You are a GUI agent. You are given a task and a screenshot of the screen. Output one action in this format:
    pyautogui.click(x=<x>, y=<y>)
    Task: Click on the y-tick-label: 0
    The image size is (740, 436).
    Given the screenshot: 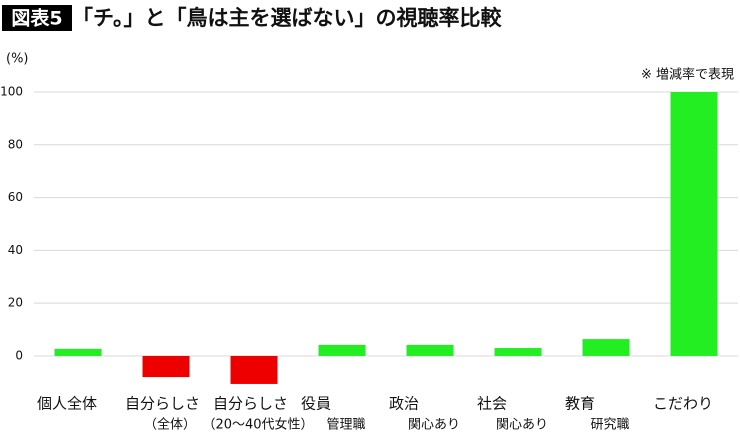 What is the action you would take?
    pyautogui.click(x=19, y=355)
    